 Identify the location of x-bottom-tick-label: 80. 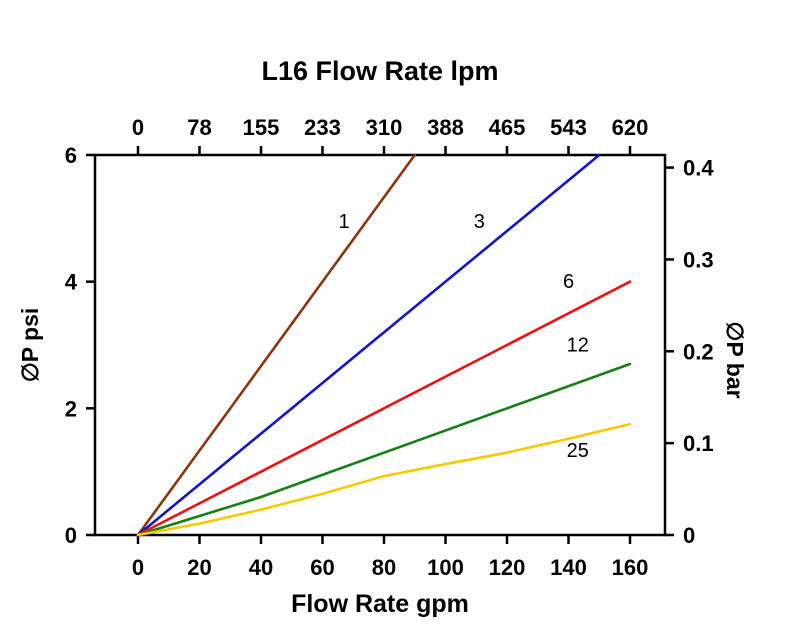
(384, 567).